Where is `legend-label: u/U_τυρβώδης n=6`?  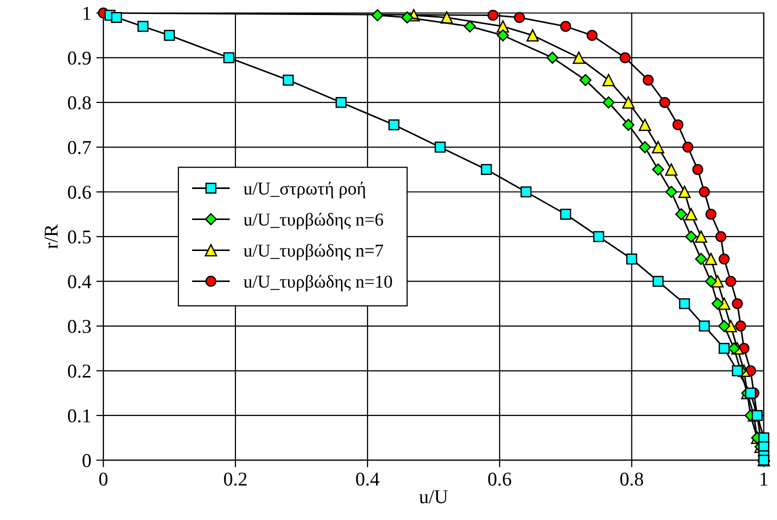
legend-label: u/U_τυρβώδης n=6 is located at coordinates (314, 221).